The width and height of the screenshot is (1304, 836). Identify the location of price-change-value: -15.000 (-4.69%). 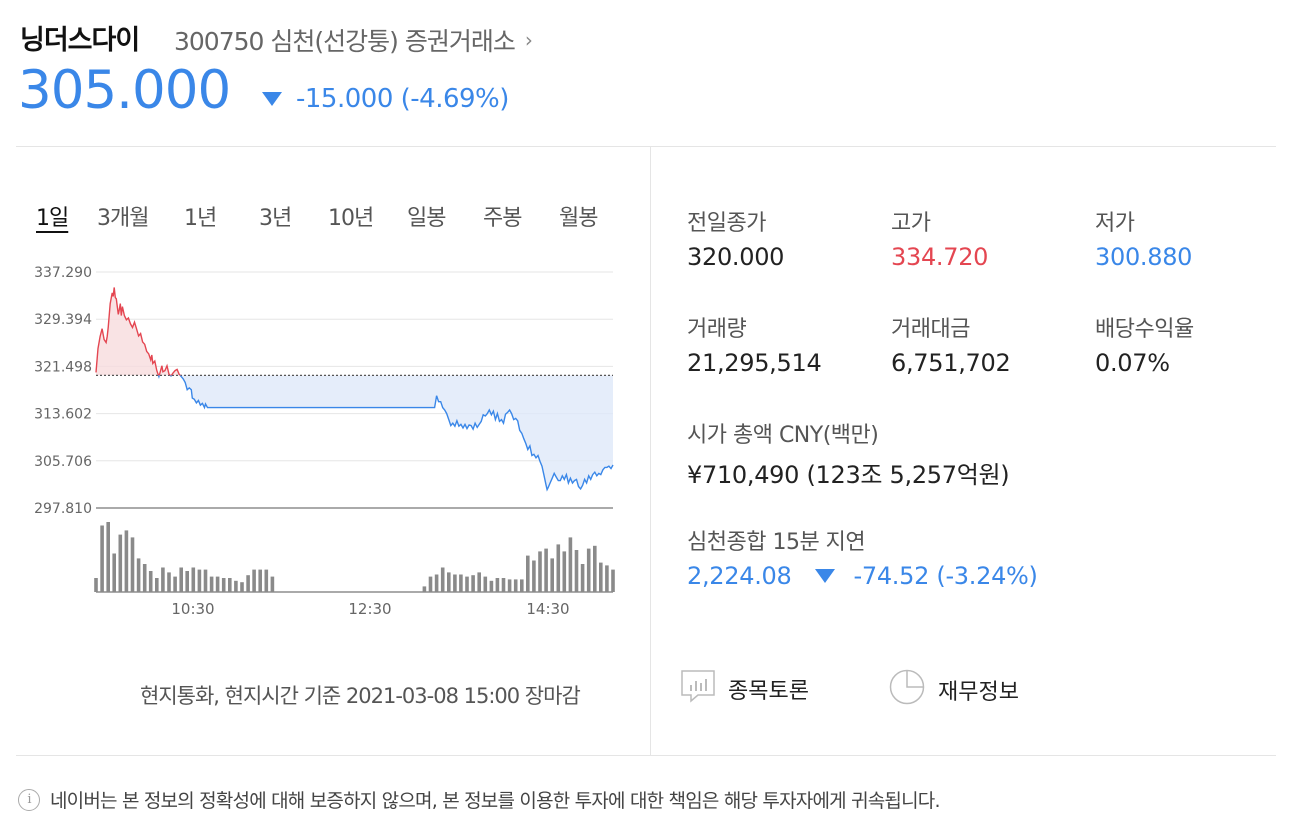
(402, 99).